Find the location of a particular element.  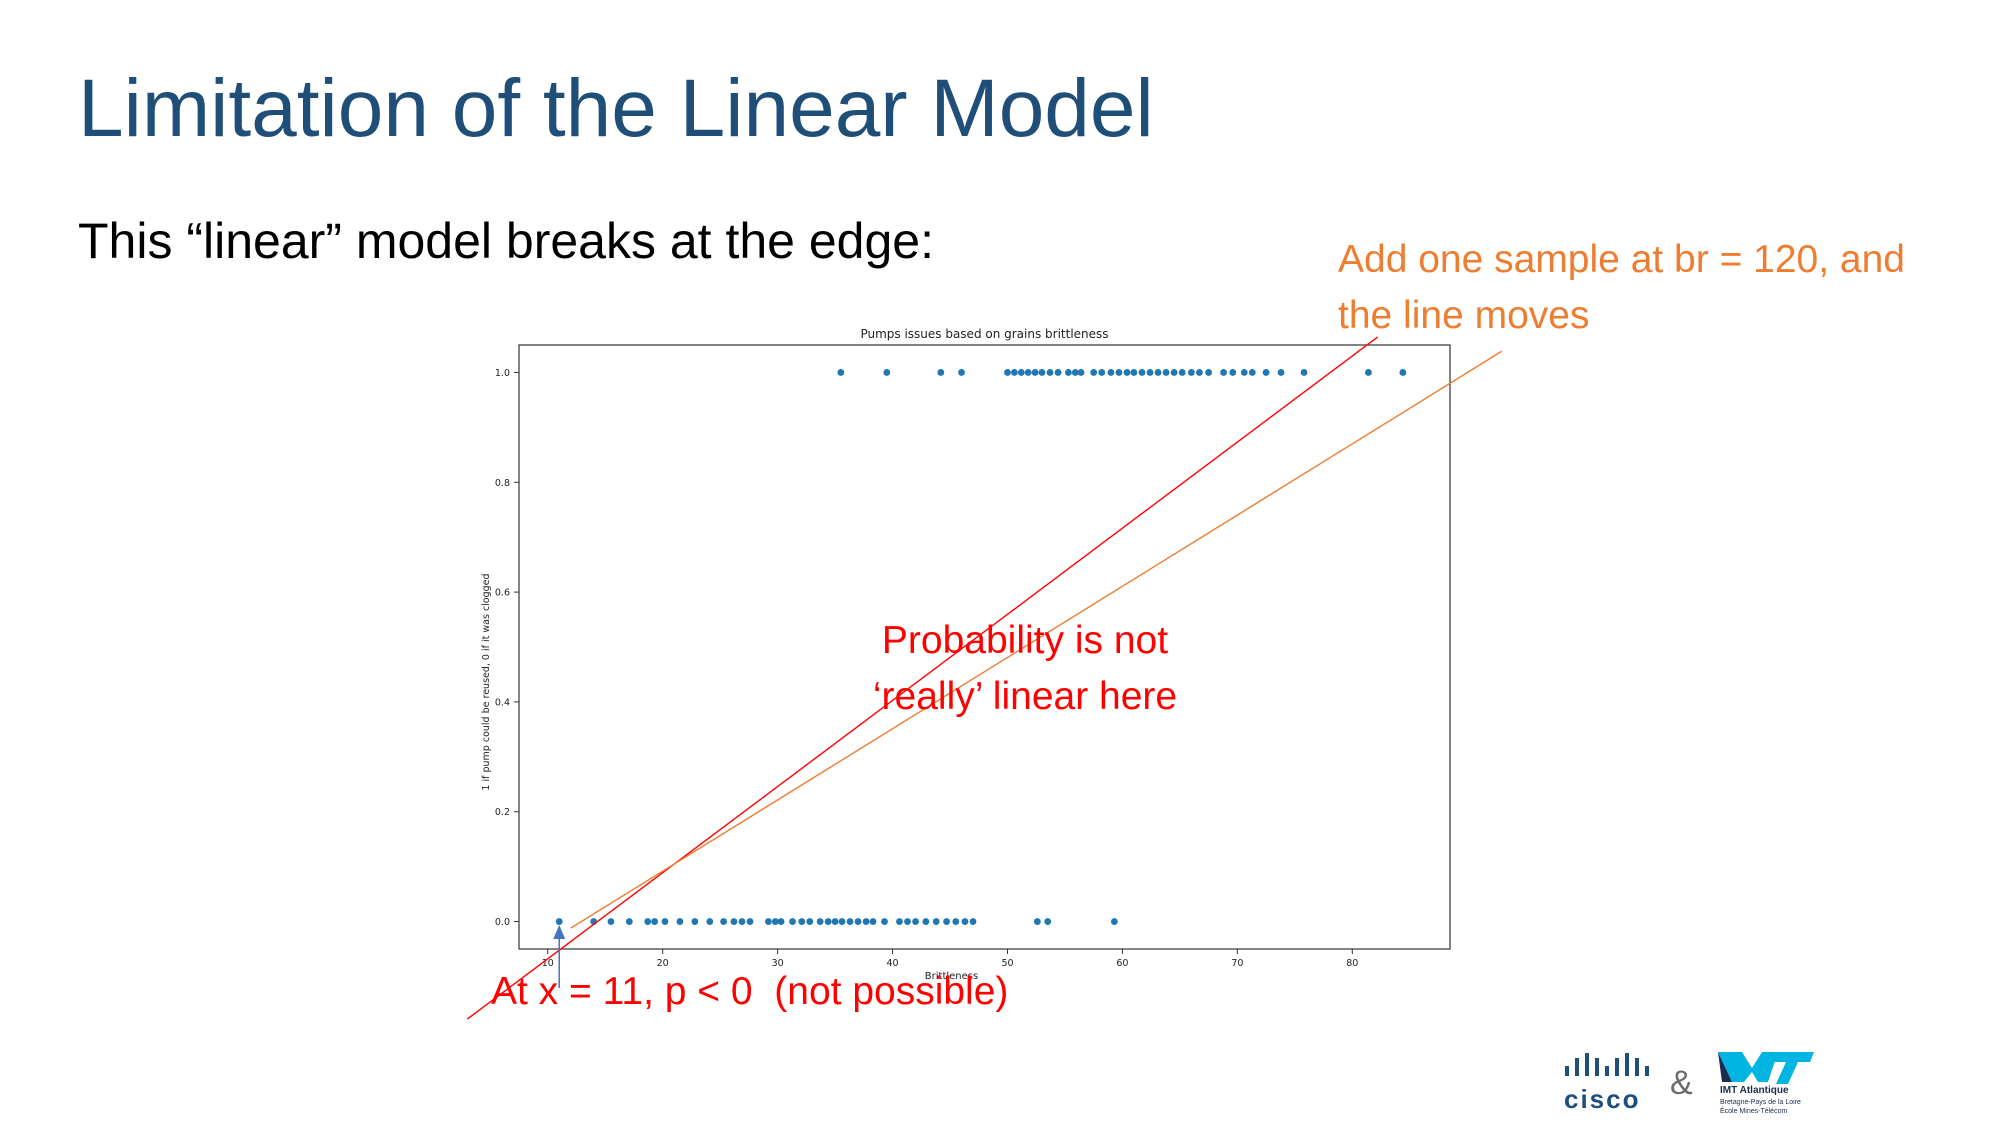

x-tick-label: 20 is located at coordinates (663, 963).